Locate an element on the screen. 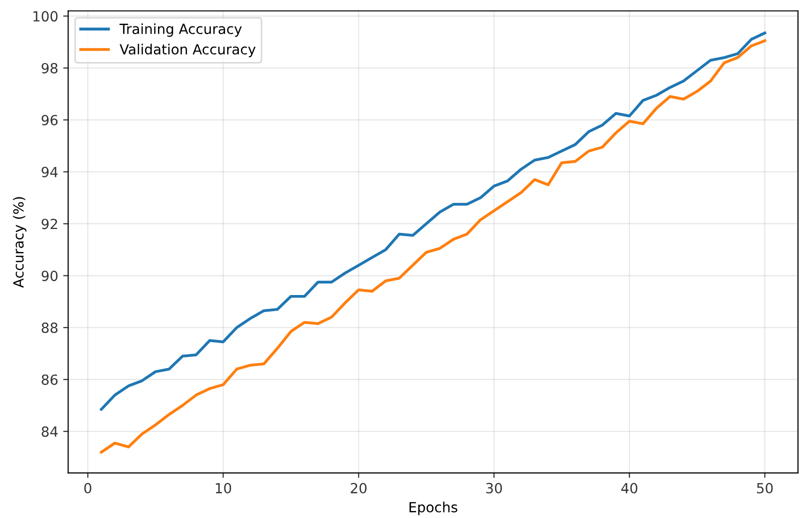 This screenshot has height=518, width=802. x-tick-label: 0 is located at coordinates (88, 488).